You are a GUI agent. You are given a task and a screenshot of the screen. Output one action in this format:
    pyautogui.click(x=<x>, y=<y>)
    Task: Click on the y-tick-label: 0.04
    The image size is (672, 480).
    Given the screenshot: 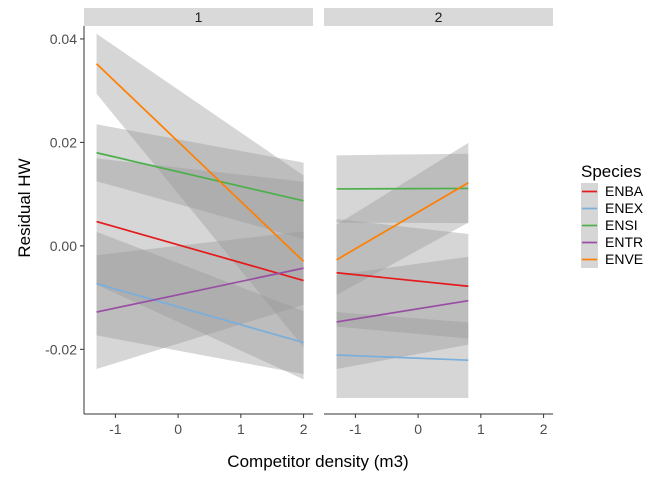 What is the action you would take?
    pyautogui.click(x=63, y=39)
    